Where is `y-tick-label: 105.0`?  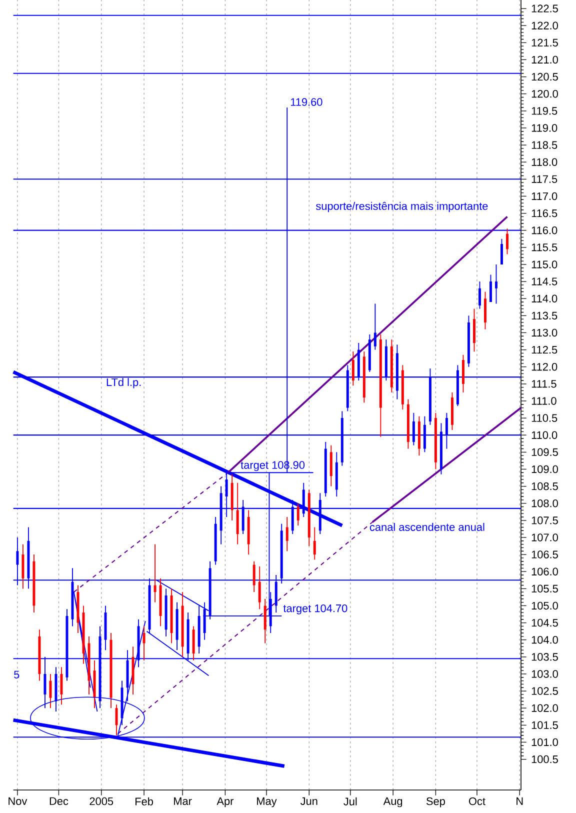
y-tick-label: 105.0 is located at coordinates (545, 606).